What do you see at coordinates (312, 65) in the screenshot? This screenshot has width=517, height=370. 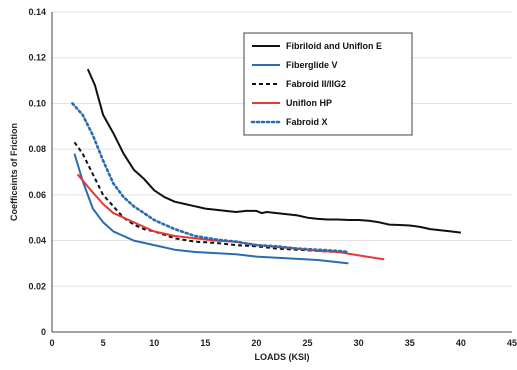 I see `legend-label-1: Fiberglide V` at bounding box center [312, 65].